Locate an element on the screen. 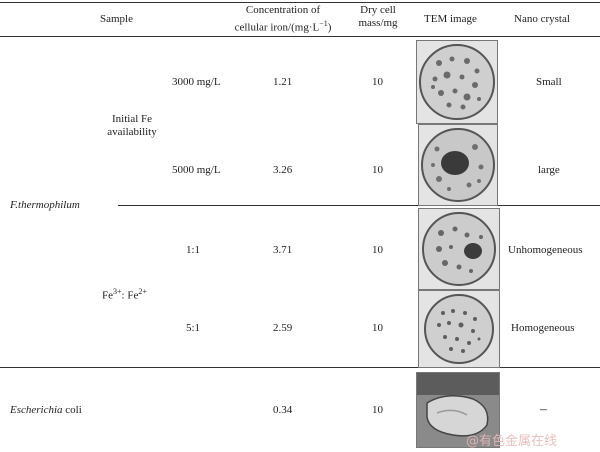  row4-mass: 10 is located at coordinates (377, 328).